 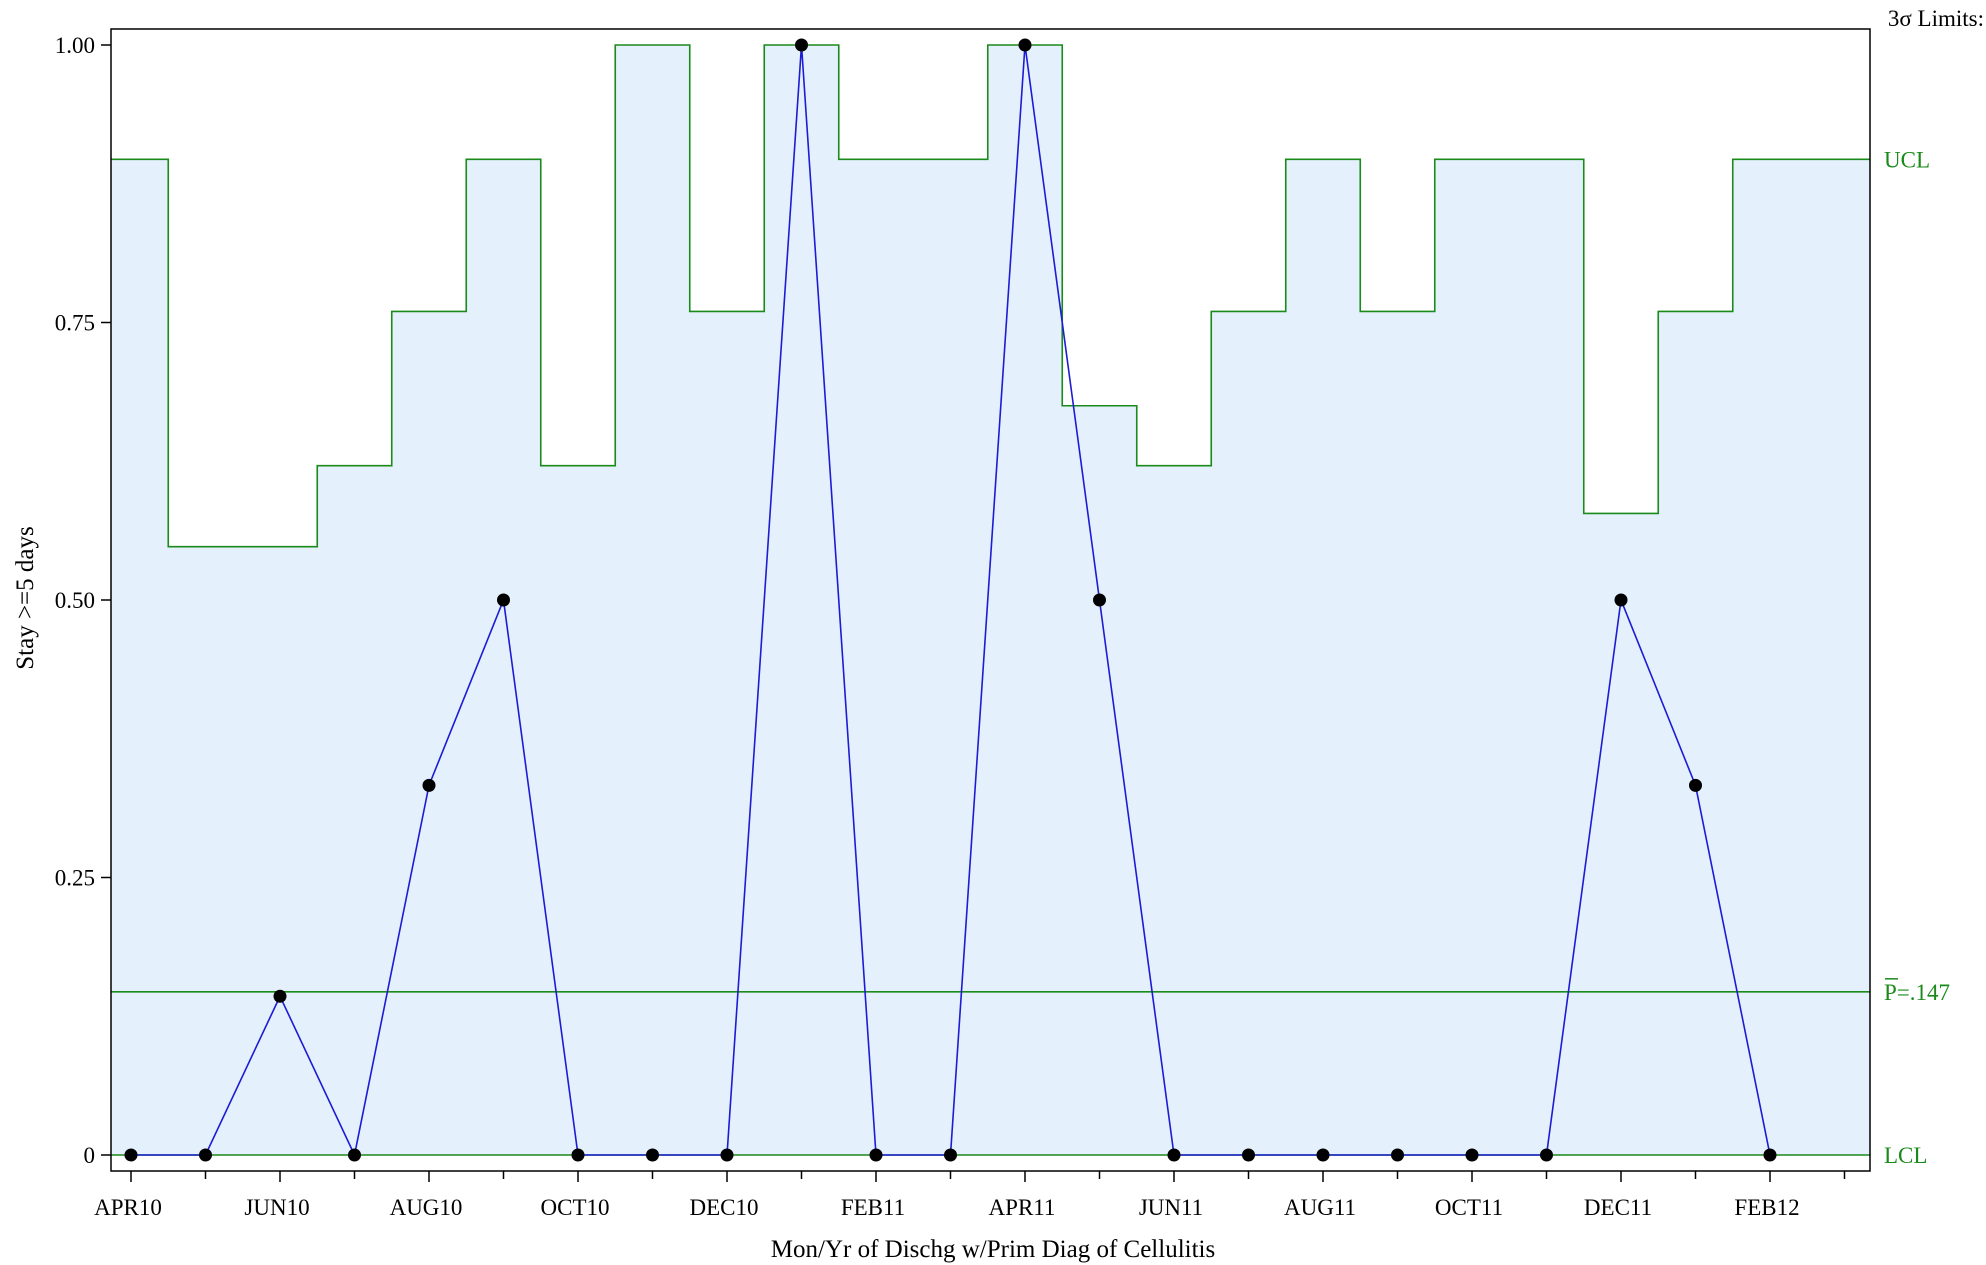 I want to click on x-tick-label: DEC10, so click(x=724, y=1207).